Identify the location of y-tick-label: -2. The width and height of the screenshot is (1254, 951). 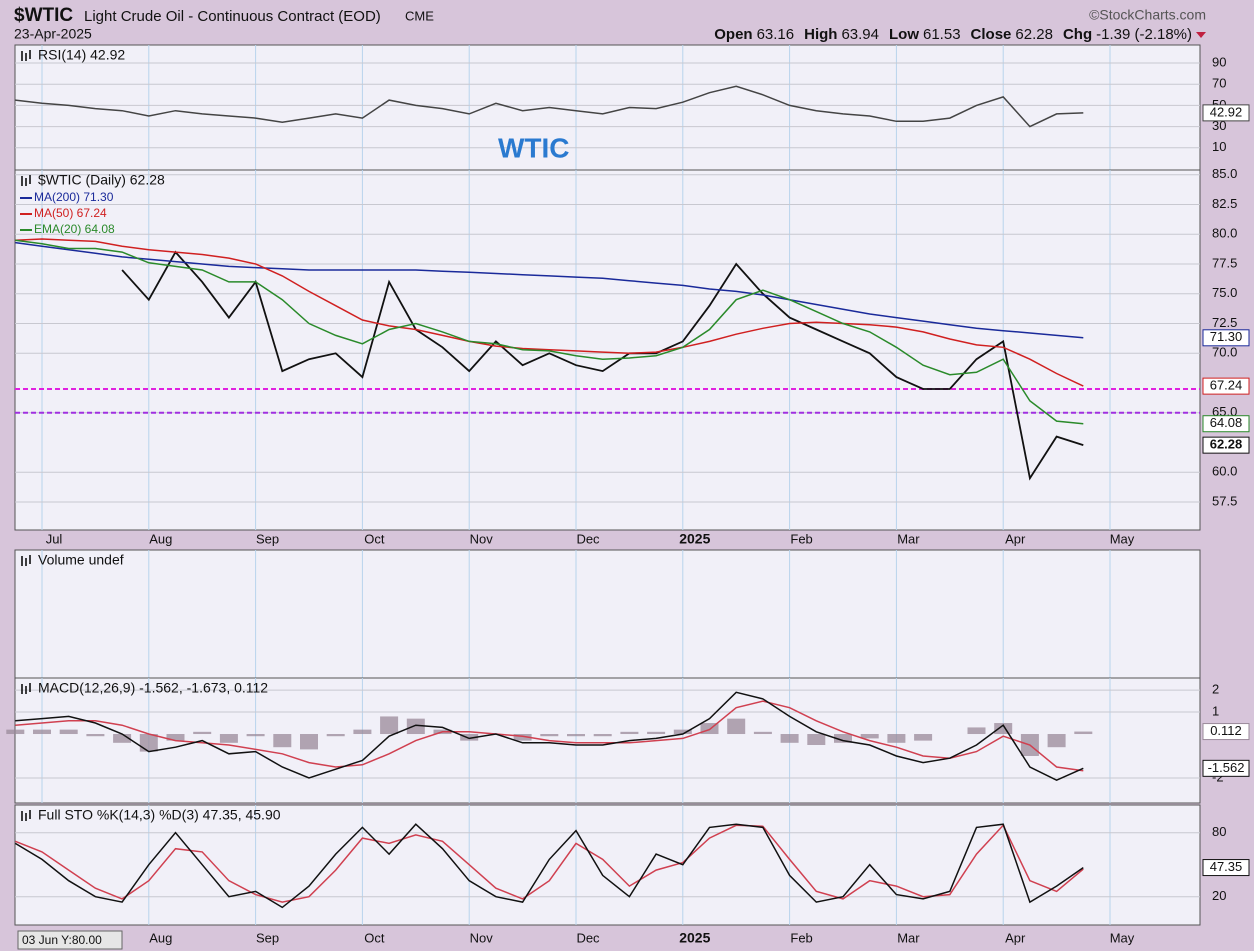
(1218, 776).